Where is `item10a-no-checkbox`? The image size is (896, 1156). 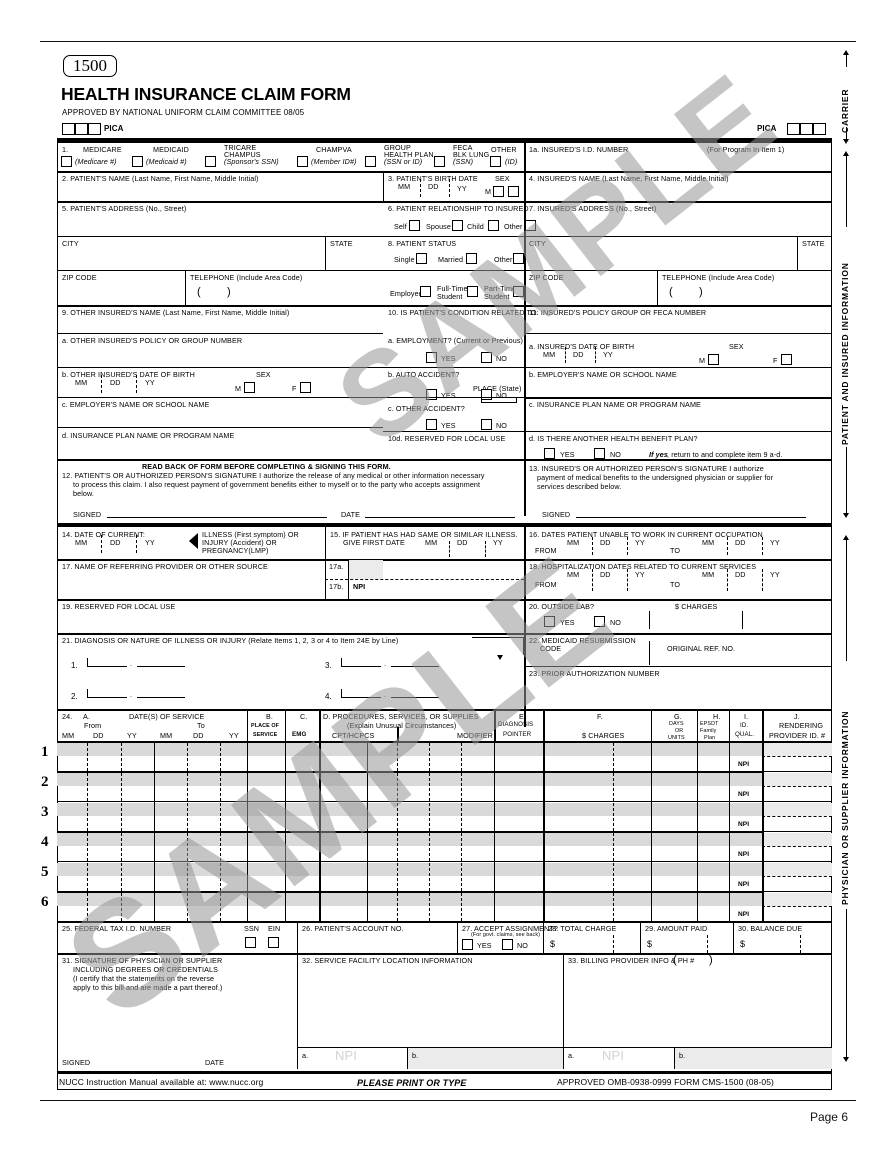
item10a-no-checkbox is located at coordinates (486, 357).